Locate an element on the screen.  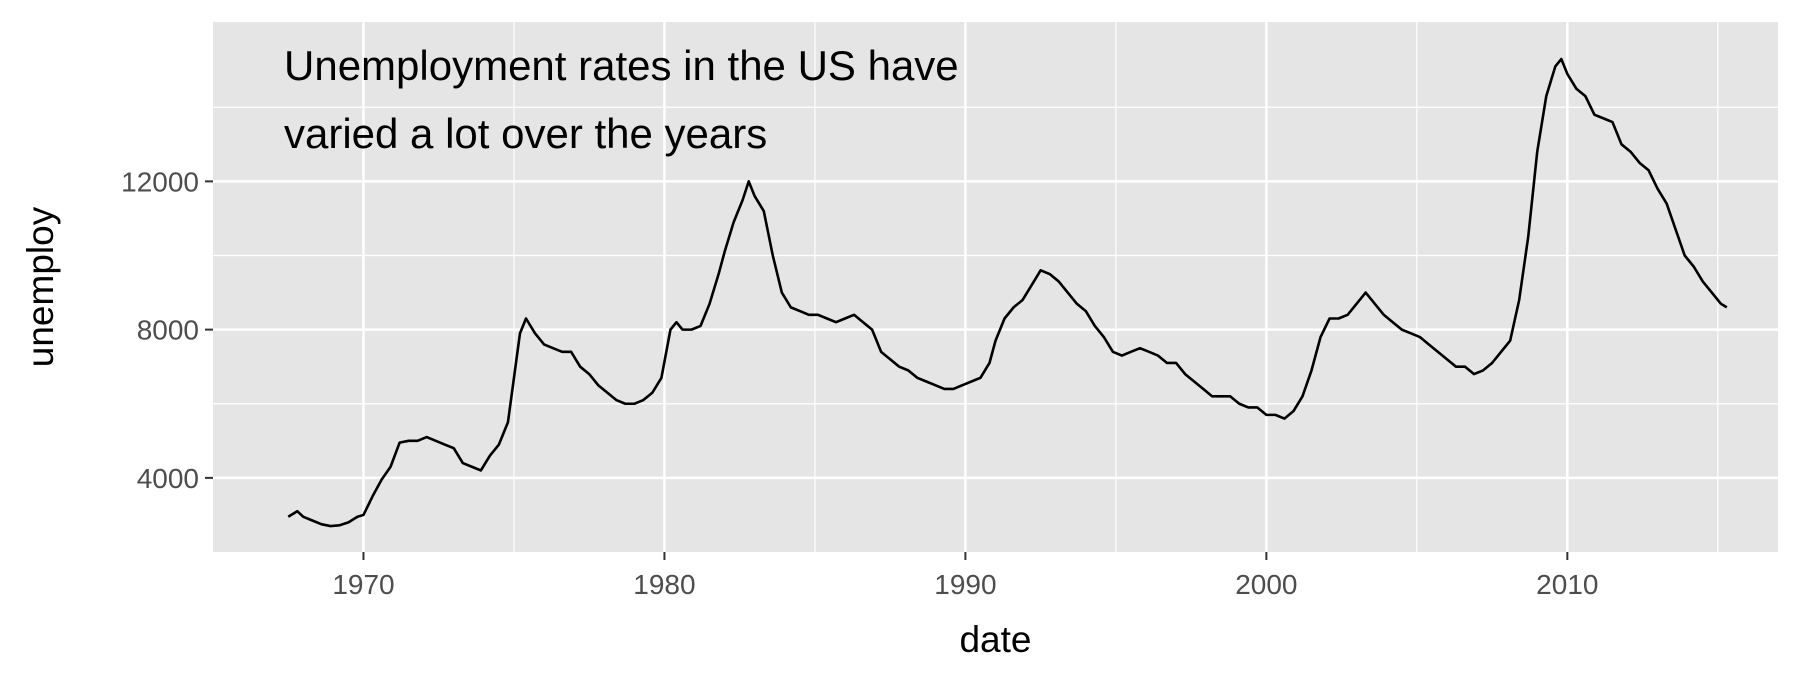
x-tick-label: 1970 is located at coordinates (363, 584).